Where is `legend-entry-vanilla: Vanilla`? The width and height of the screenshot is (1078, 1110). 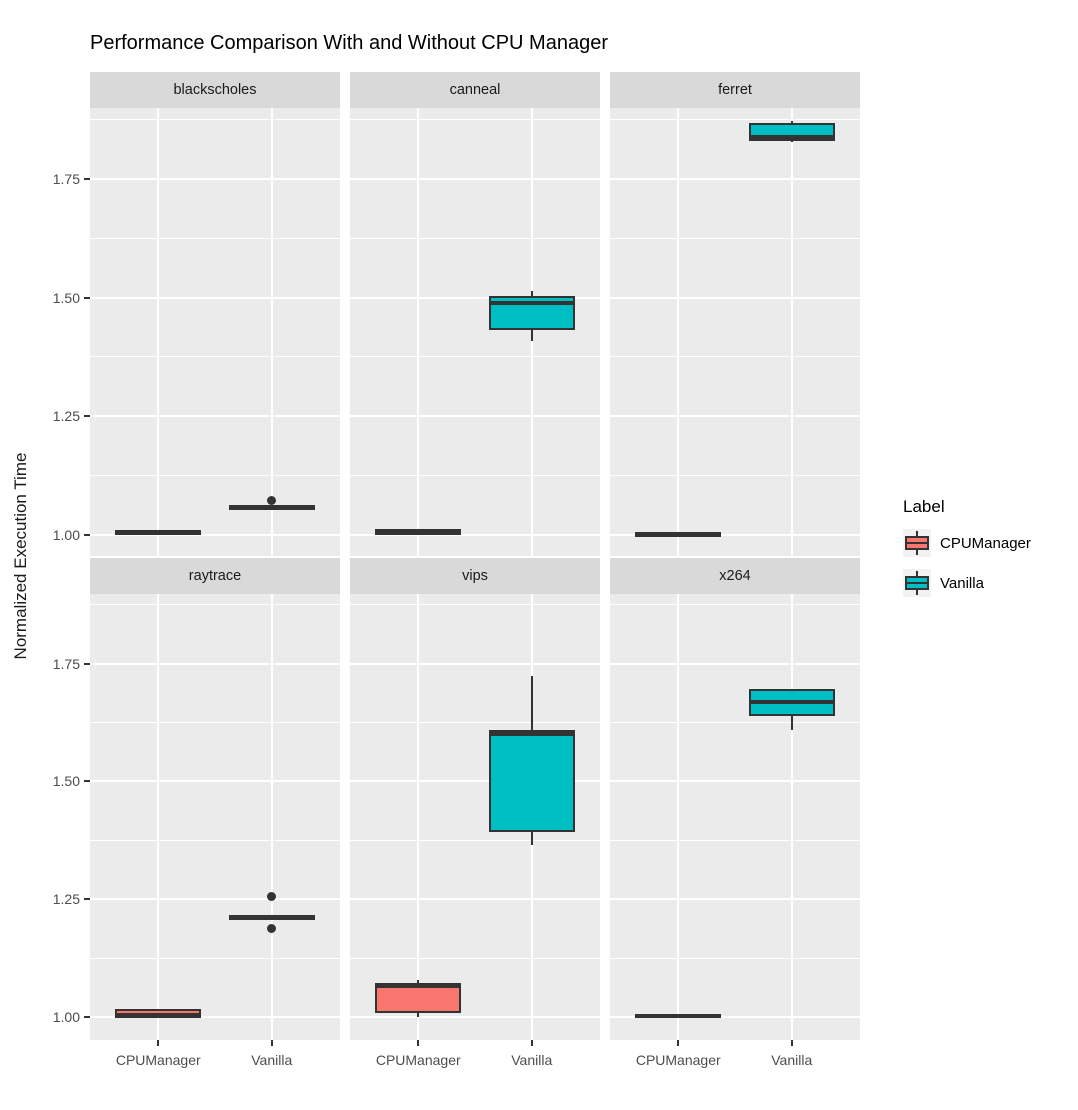
legend-entry-vanilla: Vanilla is located at coordinates (967, 583).